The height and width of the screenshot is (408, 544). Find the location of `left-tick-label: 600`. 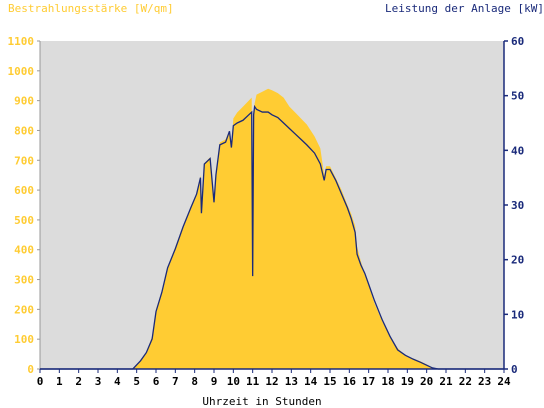

left-tick-label: 600 is located at coordinates (24, 190).